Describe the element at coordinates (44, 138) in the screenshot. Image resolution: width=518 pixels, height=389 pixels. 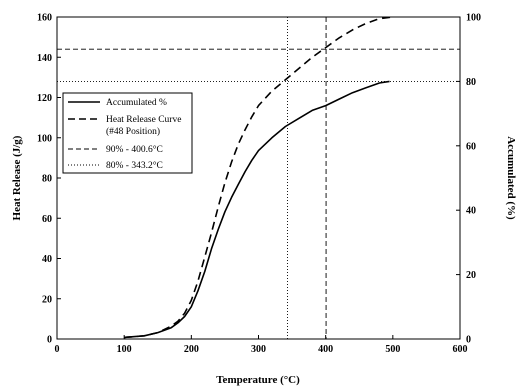
I see `y-tick-label: 100` at that location.